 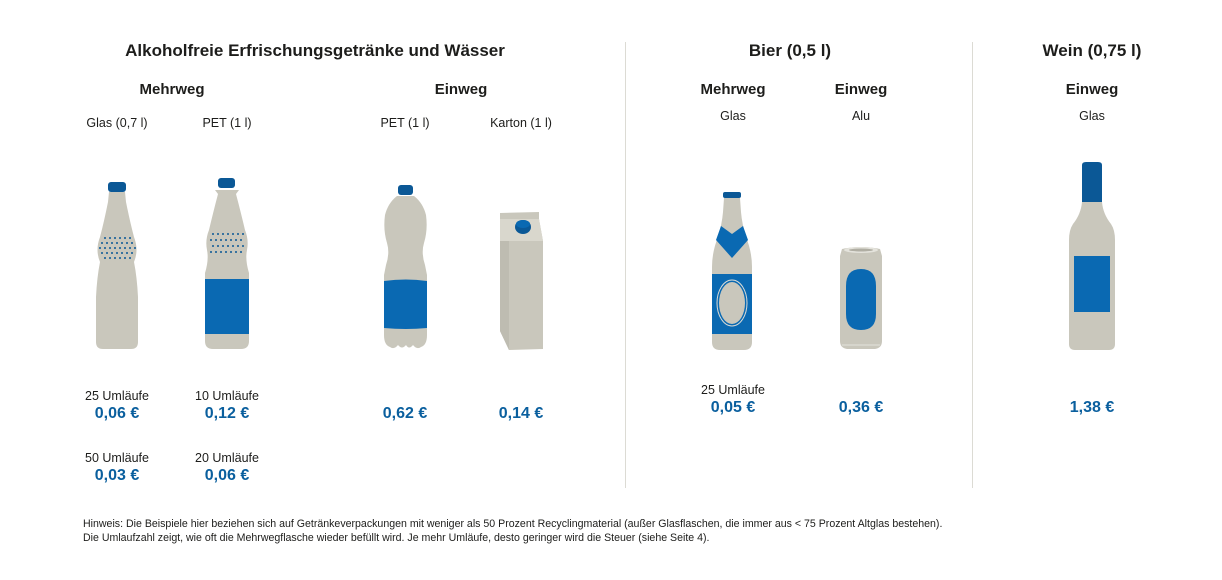 I want to click on beer-can-icon, so click(x=861, y=298).